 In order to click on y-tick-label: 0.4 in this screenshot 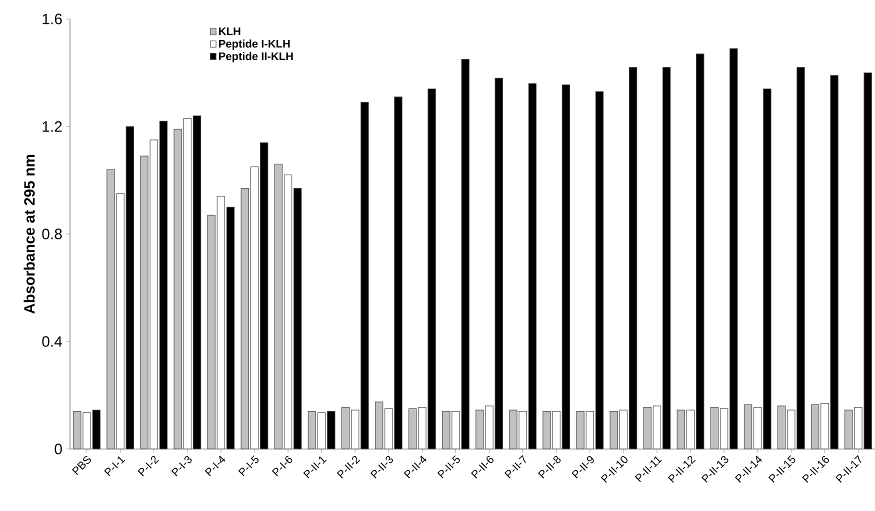, I will do `click(52, 341)`.